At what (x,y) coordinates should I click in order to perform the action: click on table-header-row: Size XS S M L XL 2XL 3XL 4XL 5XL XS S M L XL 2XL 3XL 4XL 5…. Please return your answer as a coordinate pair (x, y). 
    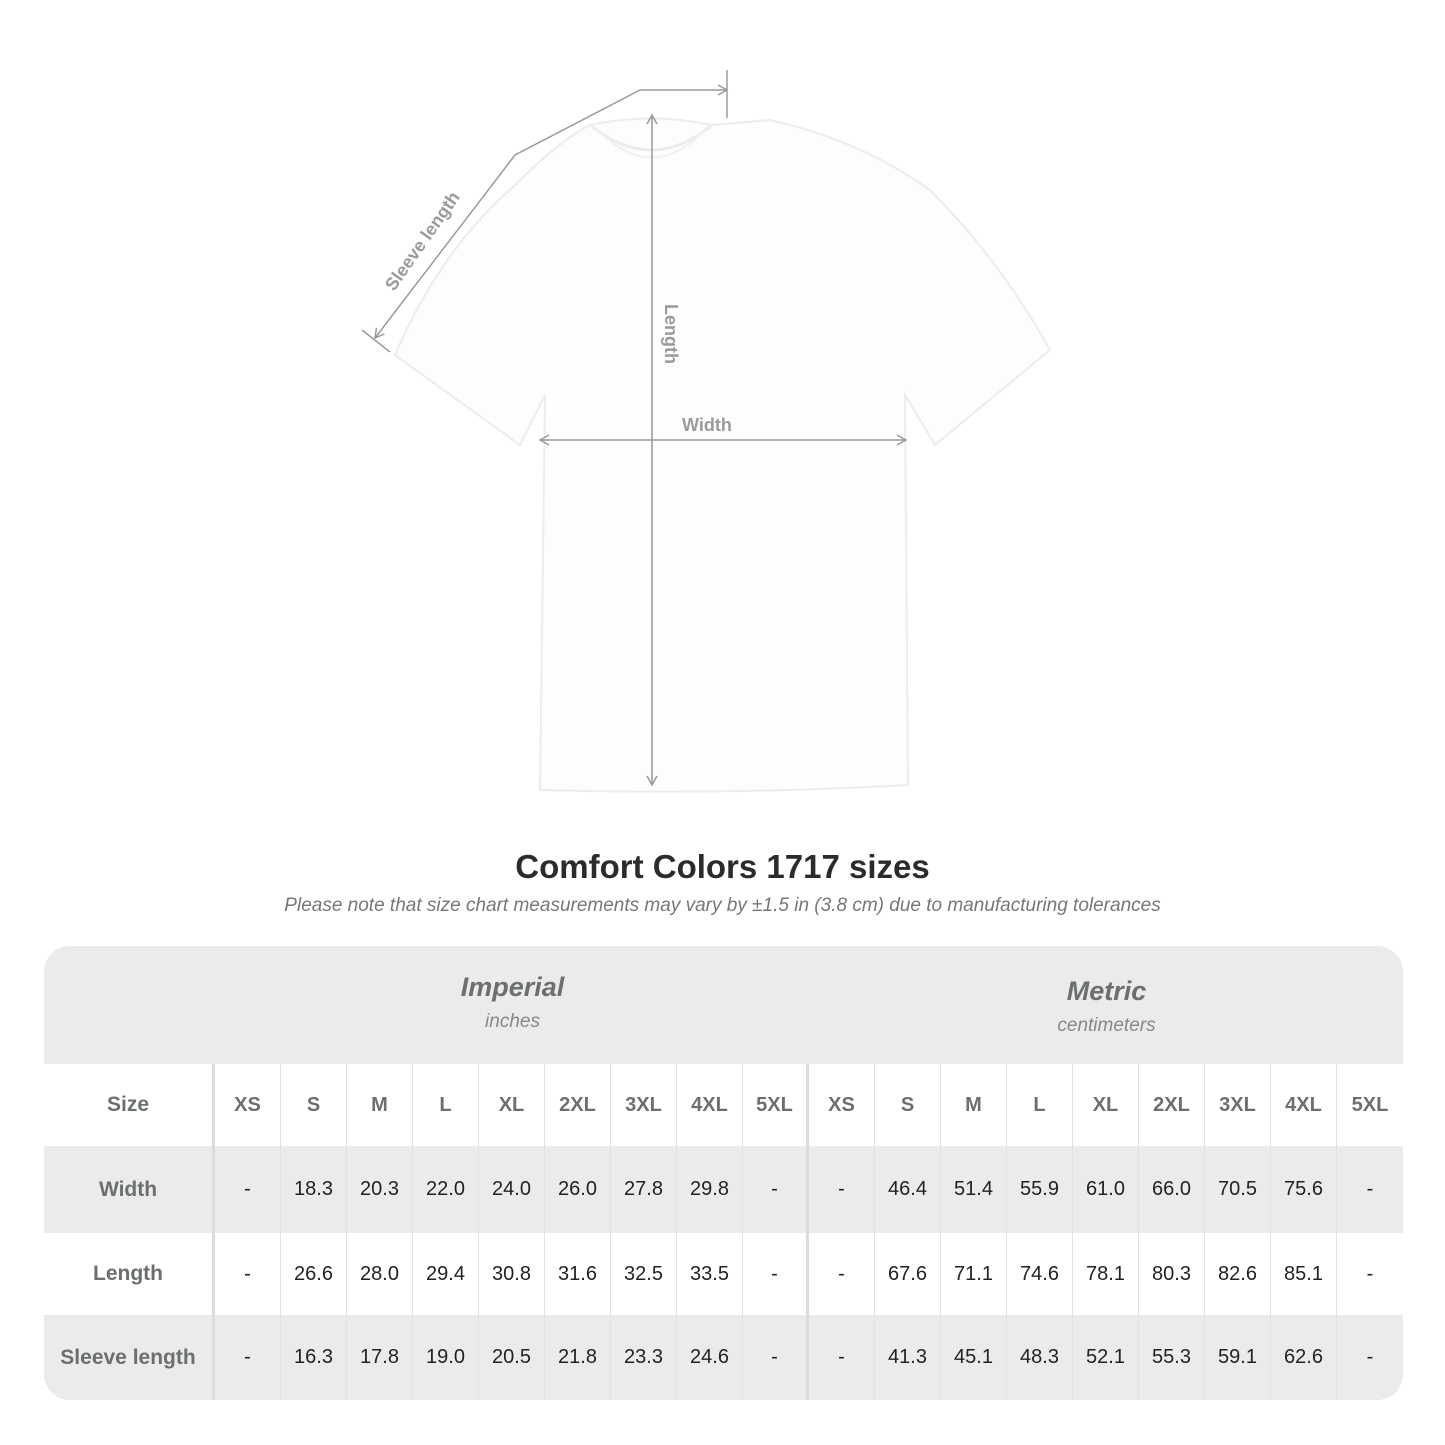
    Looking at the image, I should click on (723, 1105).